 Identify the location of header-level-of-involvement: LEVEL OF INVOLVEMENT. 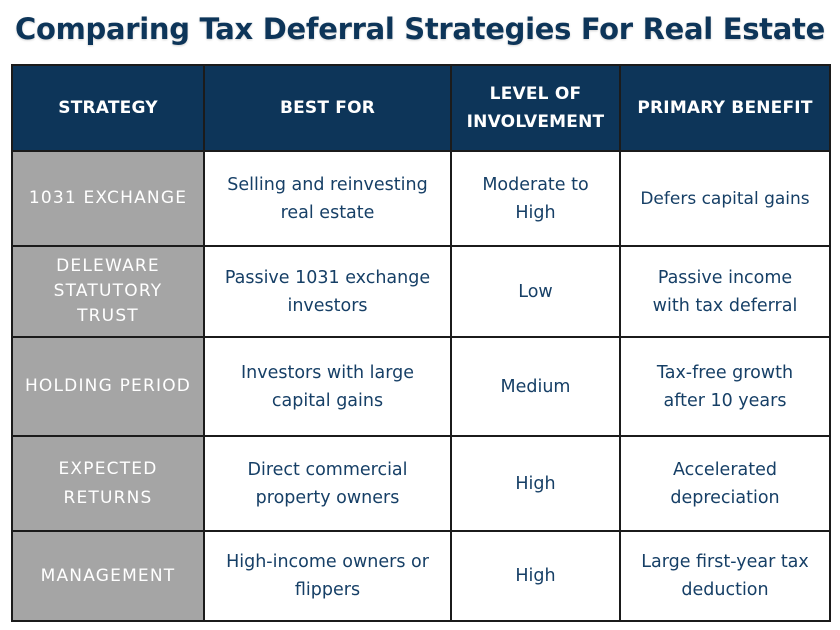
(535, 108).